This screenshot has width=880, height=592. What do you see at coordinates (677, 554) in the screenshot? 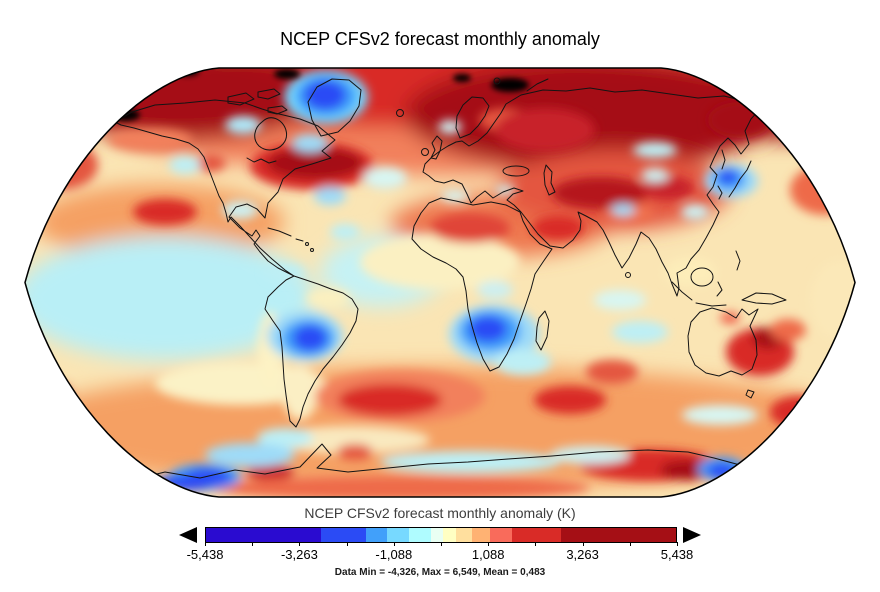
I see `colorbar-tick-label: 5,438` at bounding box center [677, 554].